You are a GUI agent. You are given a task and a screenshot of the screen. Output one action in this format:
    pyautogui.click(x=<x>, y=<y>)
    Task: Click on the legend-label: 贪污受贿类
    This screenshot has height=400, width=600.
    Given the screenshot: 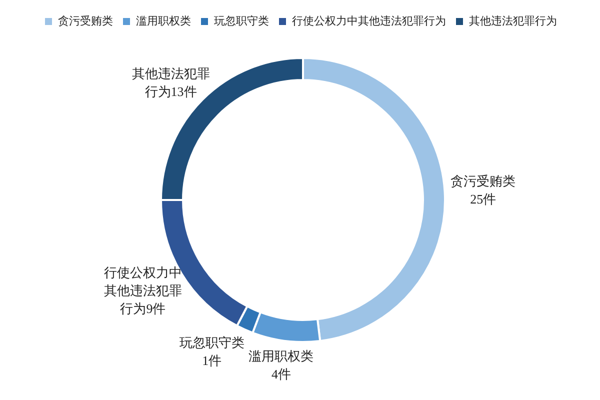 What is the action you would take?
    pyautogui.click(x=85, y=21)
    